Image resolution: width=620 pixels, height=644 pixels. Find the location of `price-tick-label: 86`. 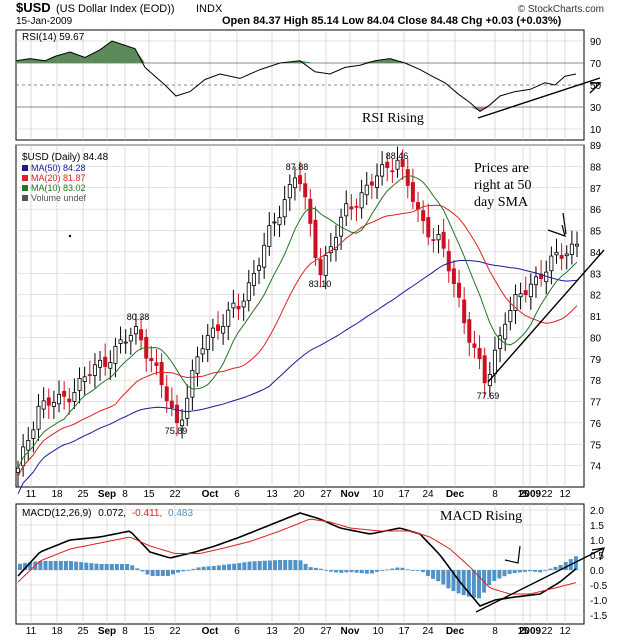

price-tick-label: 86 is located at coordinates (596, 210).